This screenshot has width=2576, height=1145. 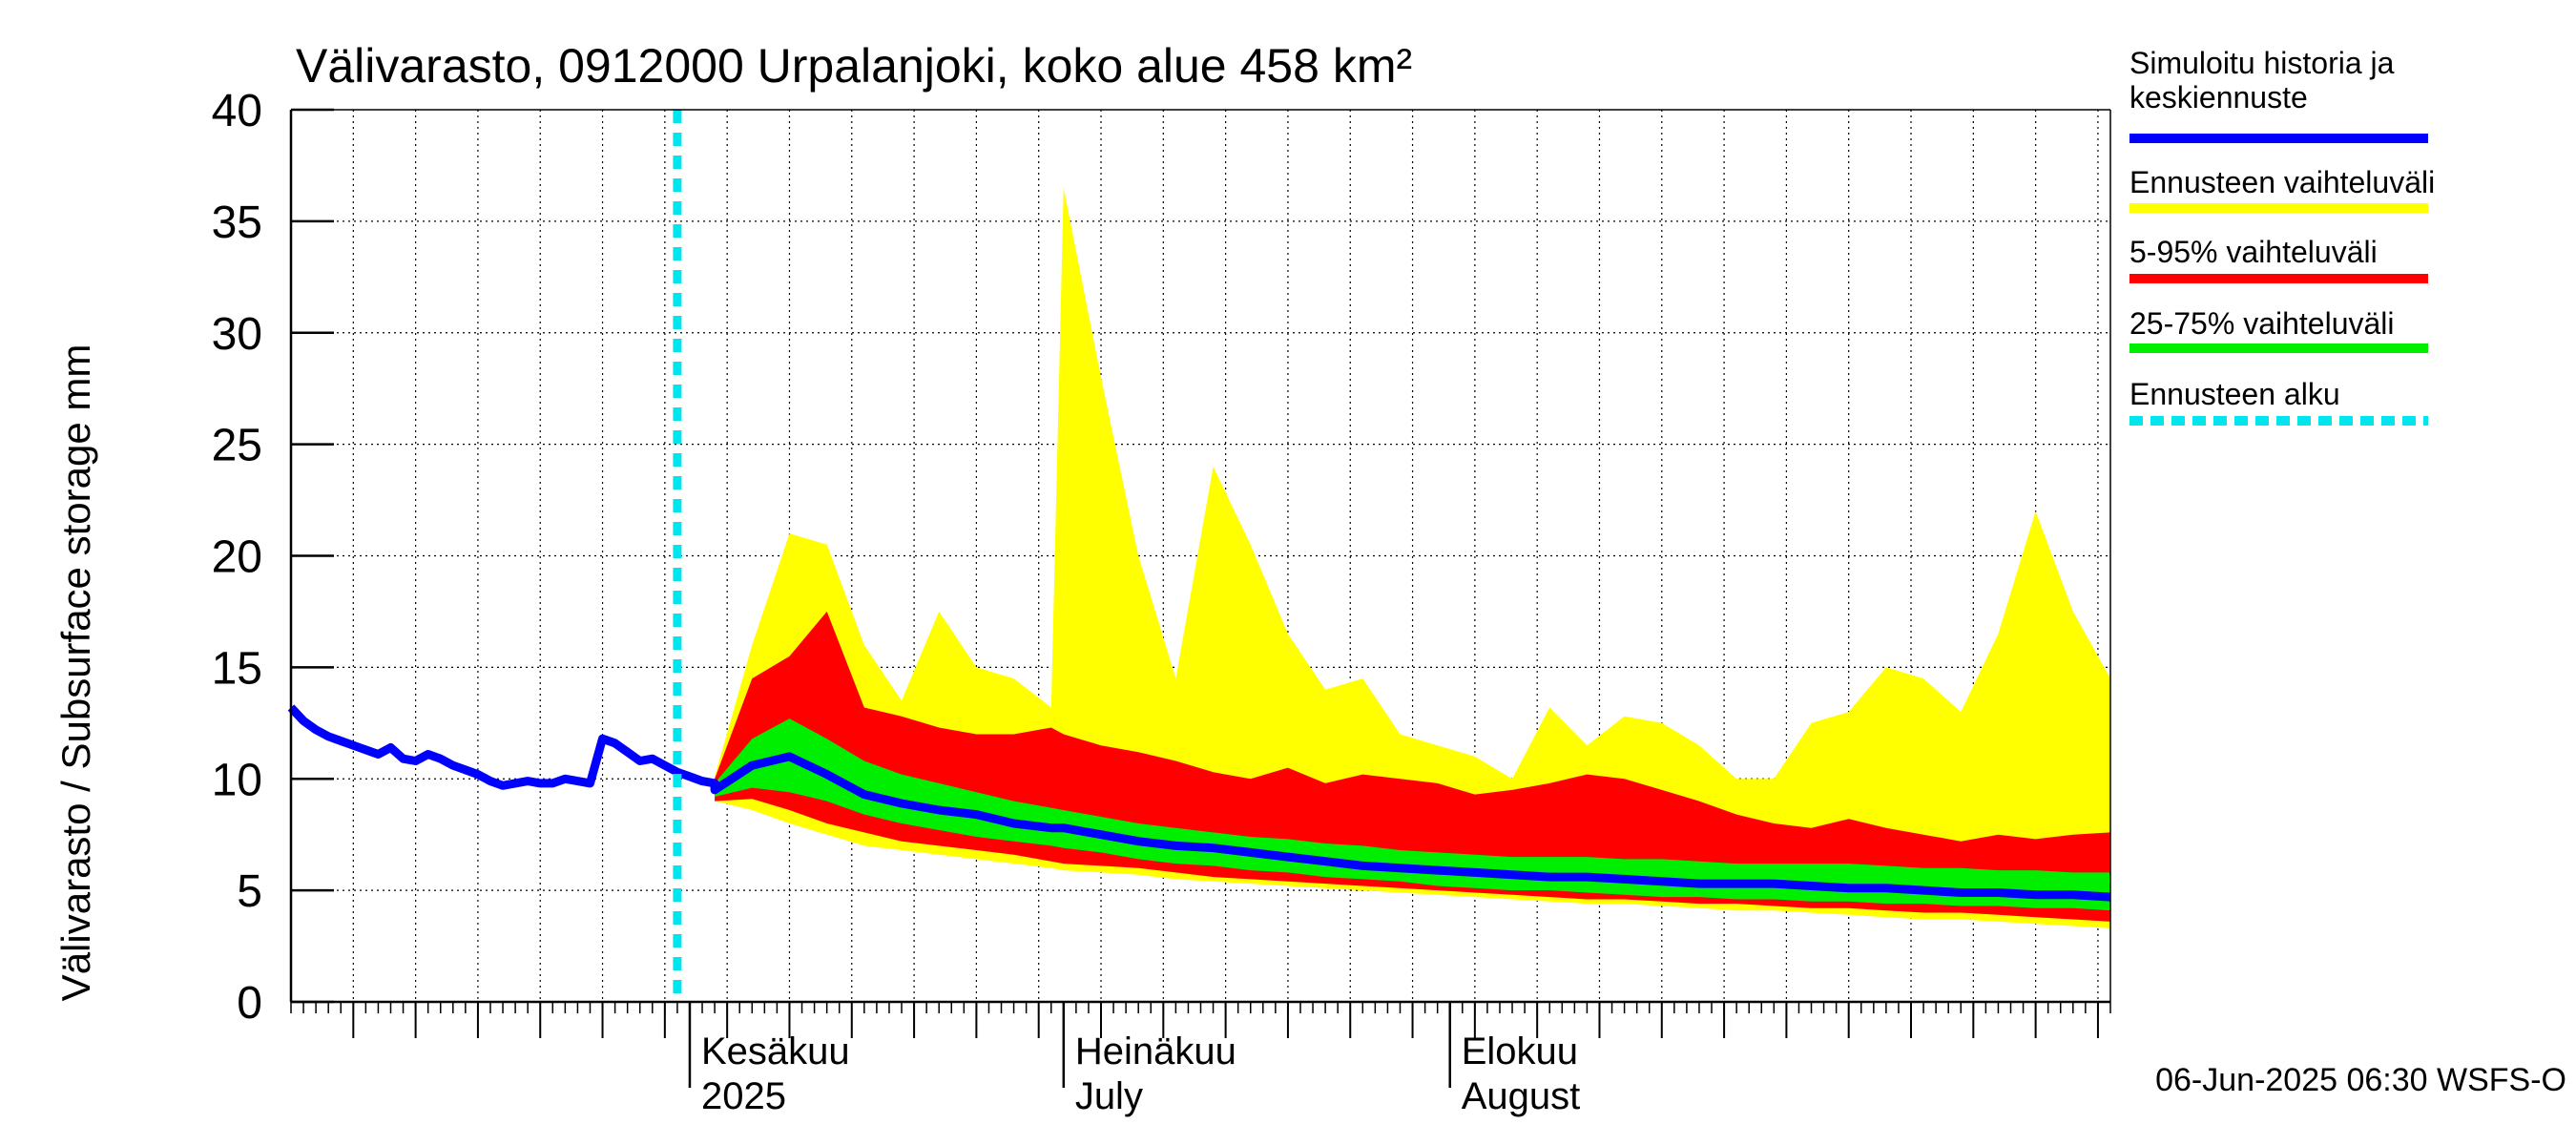 What do you see at coordinates (2360, 1080) in the screenshot?
I see `footer-timestamp: 06-Jun-2025 06:30 WSFS-O` at bounding box center [2360, 1080].